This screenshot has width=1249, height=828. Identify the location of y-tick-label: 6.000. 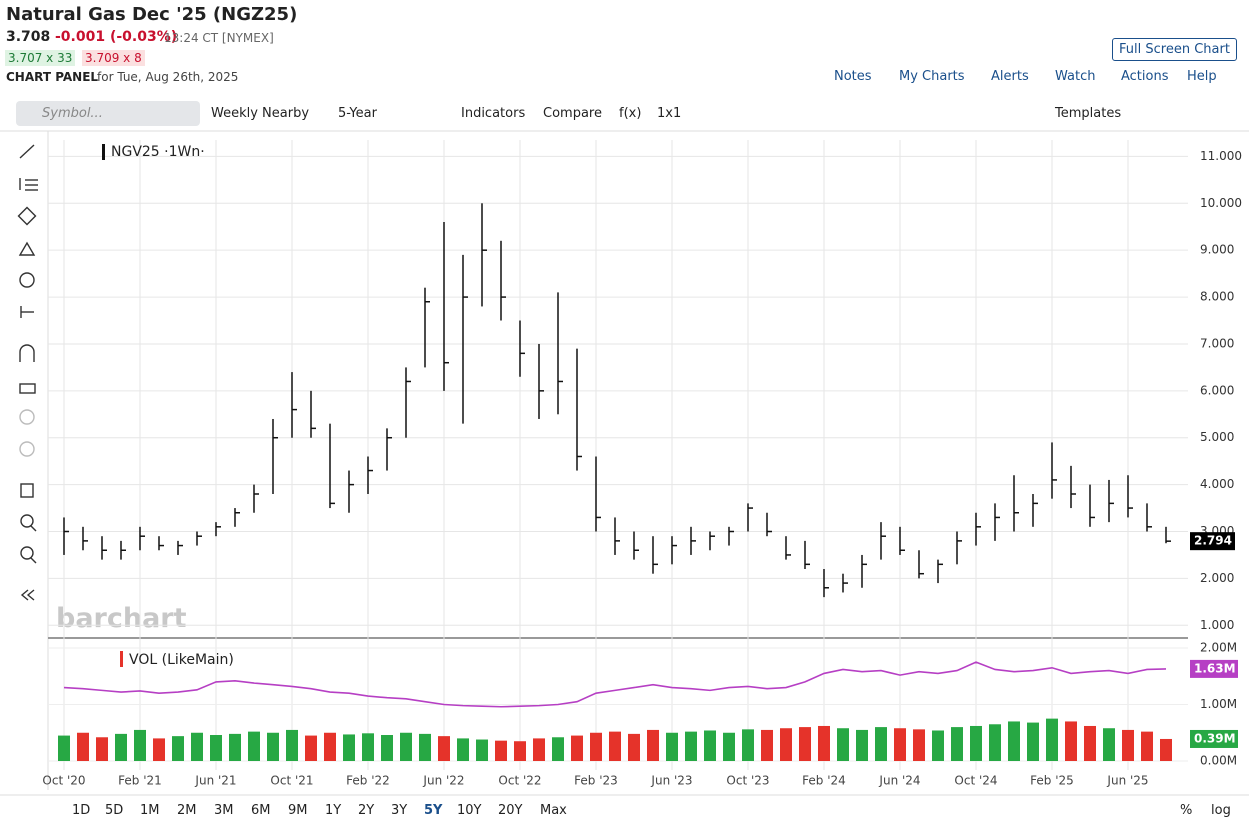
(1217, 390).